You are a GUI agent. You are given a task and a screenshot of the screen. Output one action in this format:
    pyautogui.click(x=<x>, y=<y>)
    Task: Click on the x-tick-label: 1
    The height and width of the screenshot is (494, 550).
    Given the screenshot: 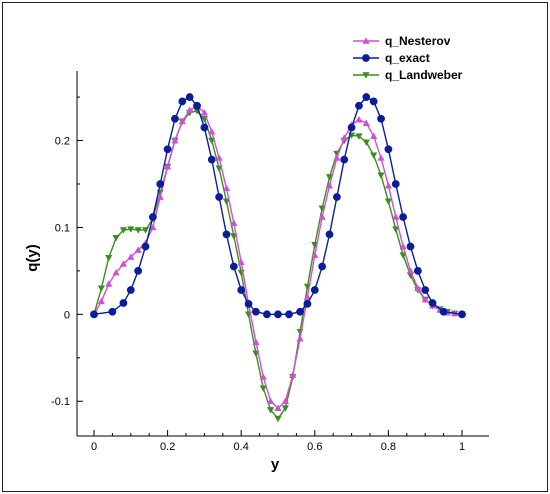 What is the action you would take?
    pyautogui.click(x=462, y=447)
    